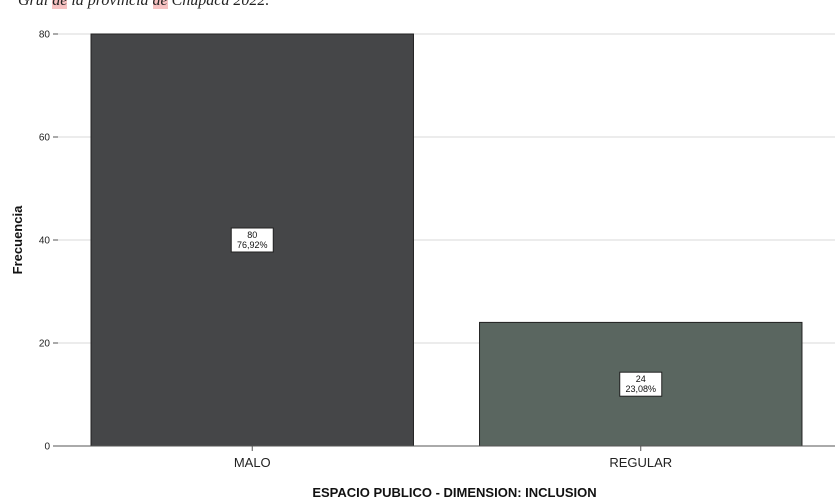  I want to click on y-tick-label: 80, so click(45, 35).